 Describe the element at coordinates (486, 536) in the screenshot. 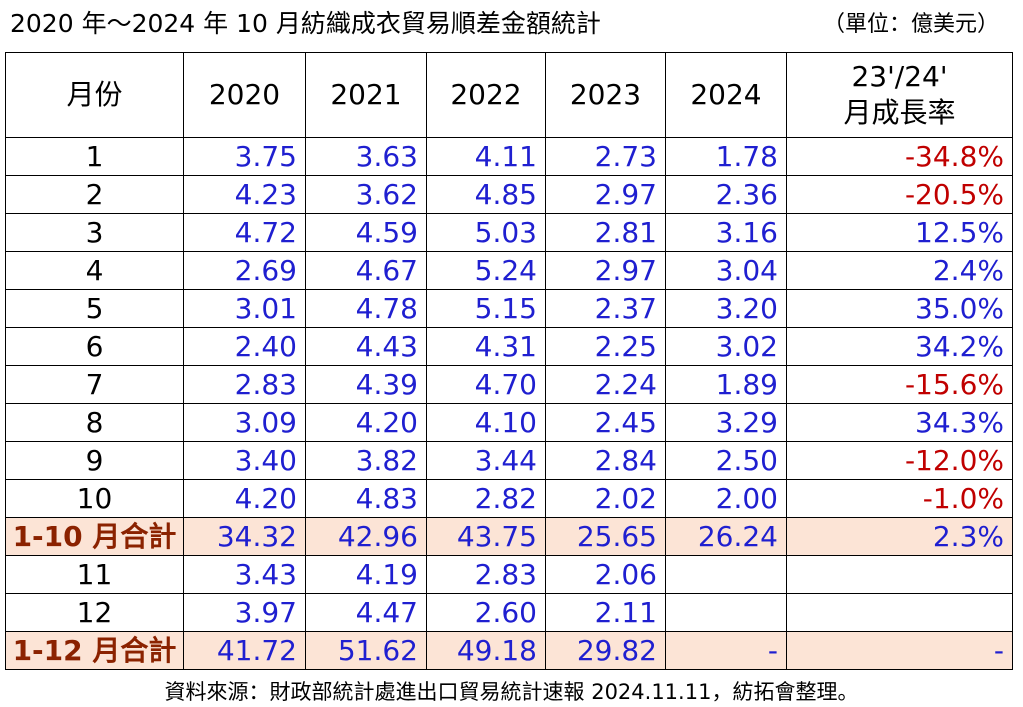

I see `total-value-2022: 43.75` at that location.